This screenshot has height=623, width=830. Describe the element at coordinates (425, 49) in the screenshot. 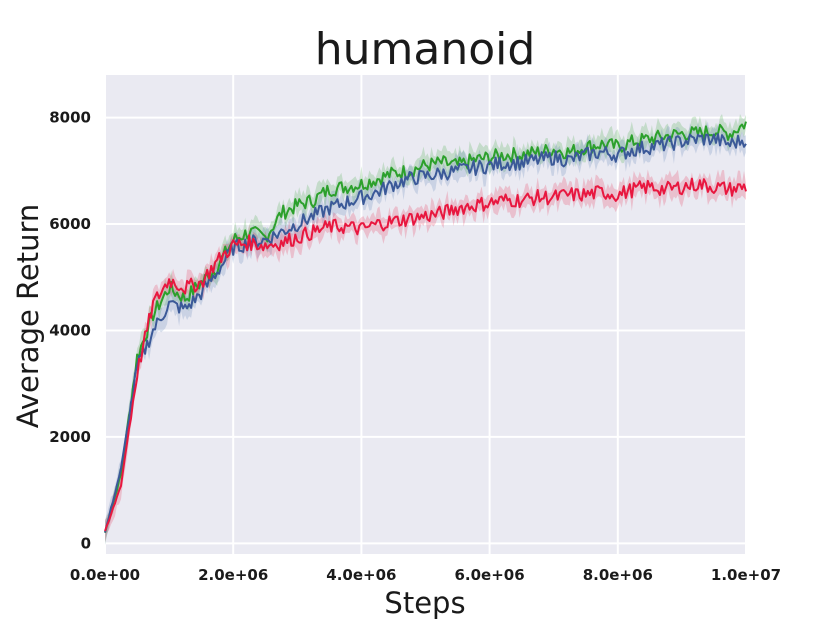

I see `chart-title: humanoid` at that location.